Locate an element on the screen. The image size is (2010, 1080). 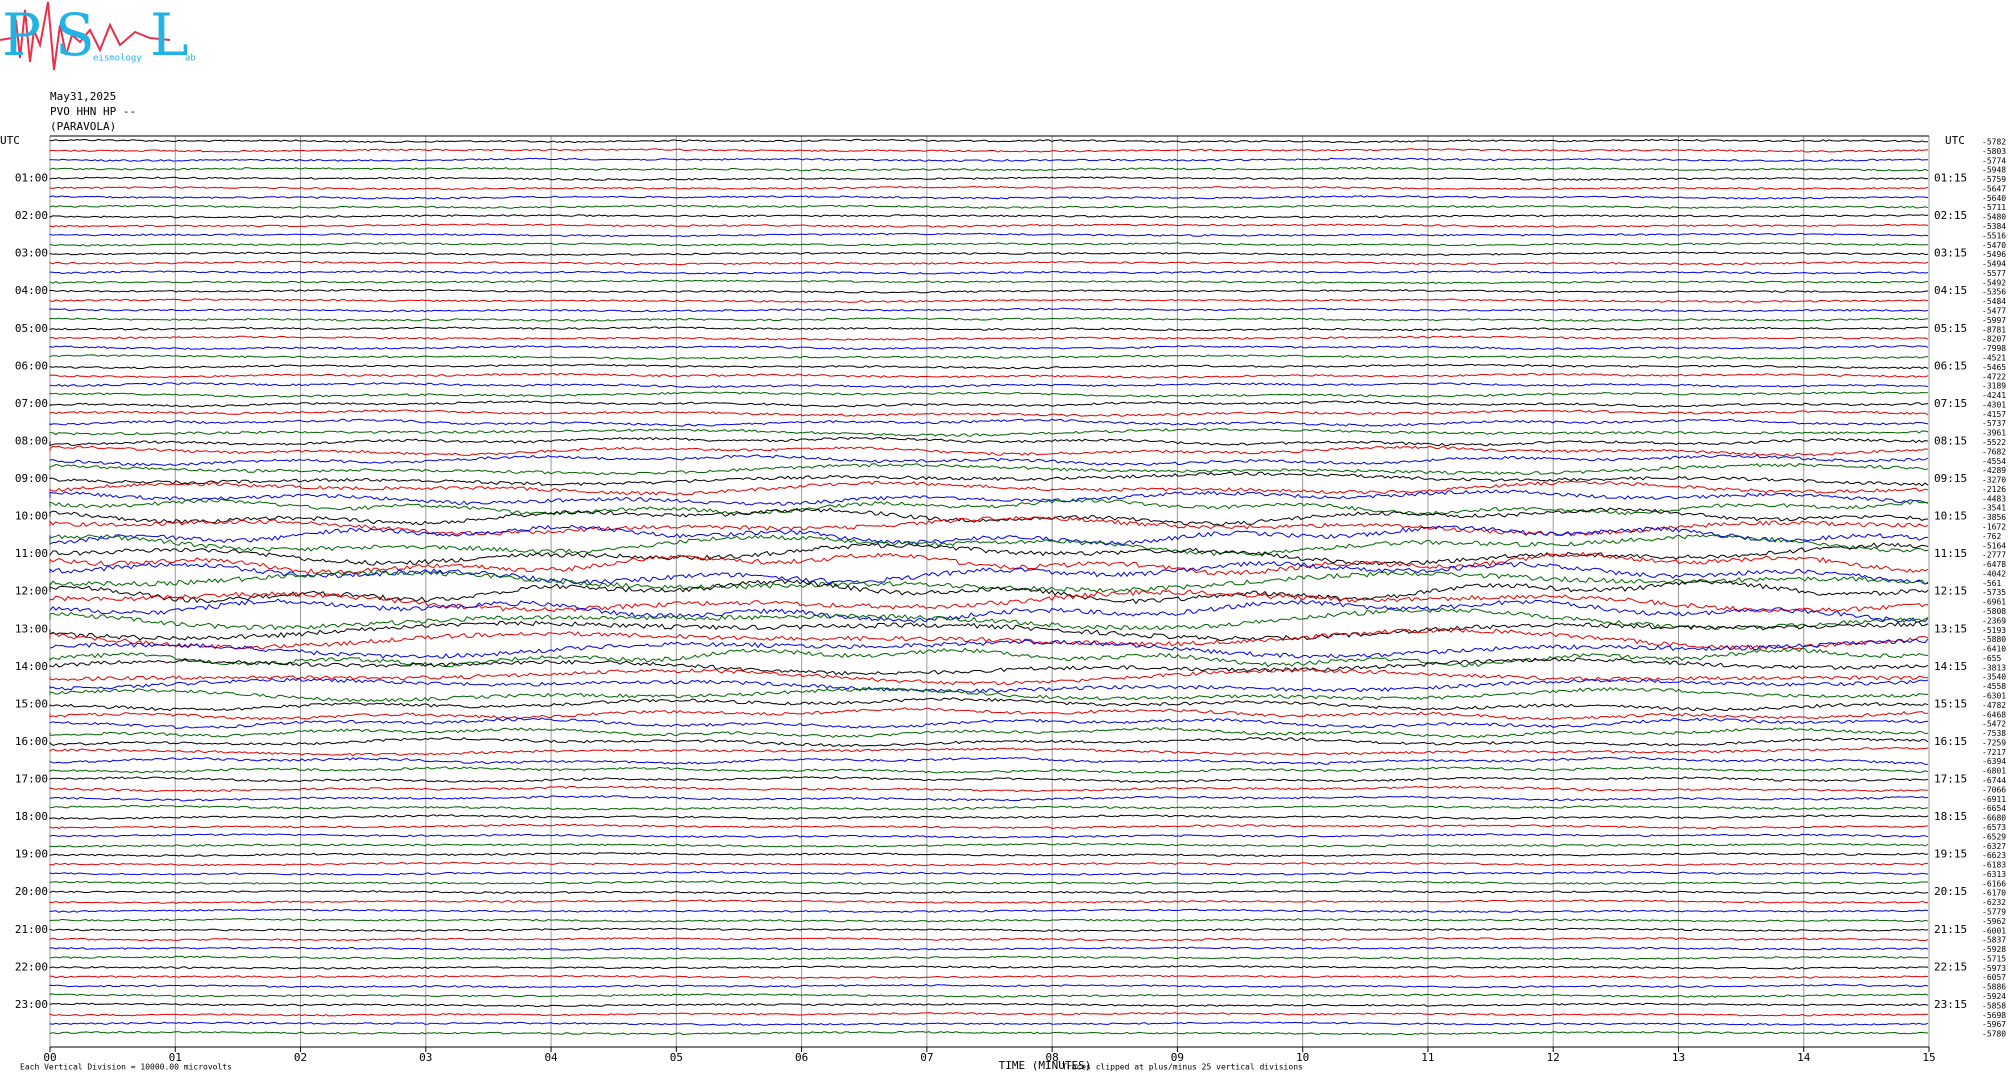
trace-offset: -8781 is located at coordinates (1994, 329).